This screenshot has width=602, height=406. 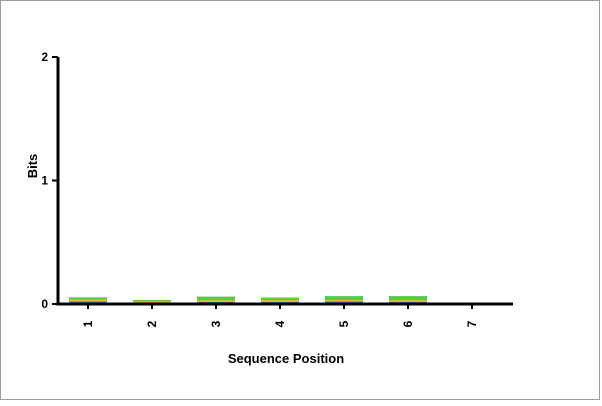 I want to click on y-tick-label: 0, so click(x=44, y=304).